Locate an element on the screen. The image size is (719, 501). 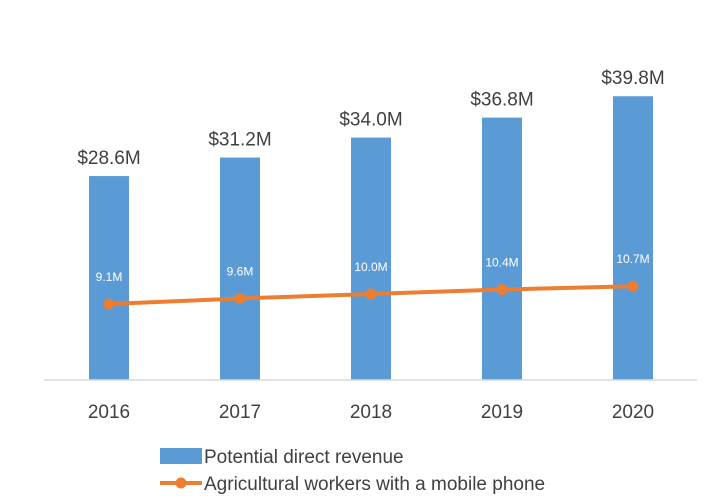
x-ticks: 2016 2017 2018 2019 2020 is located at coordinates (371, 412).